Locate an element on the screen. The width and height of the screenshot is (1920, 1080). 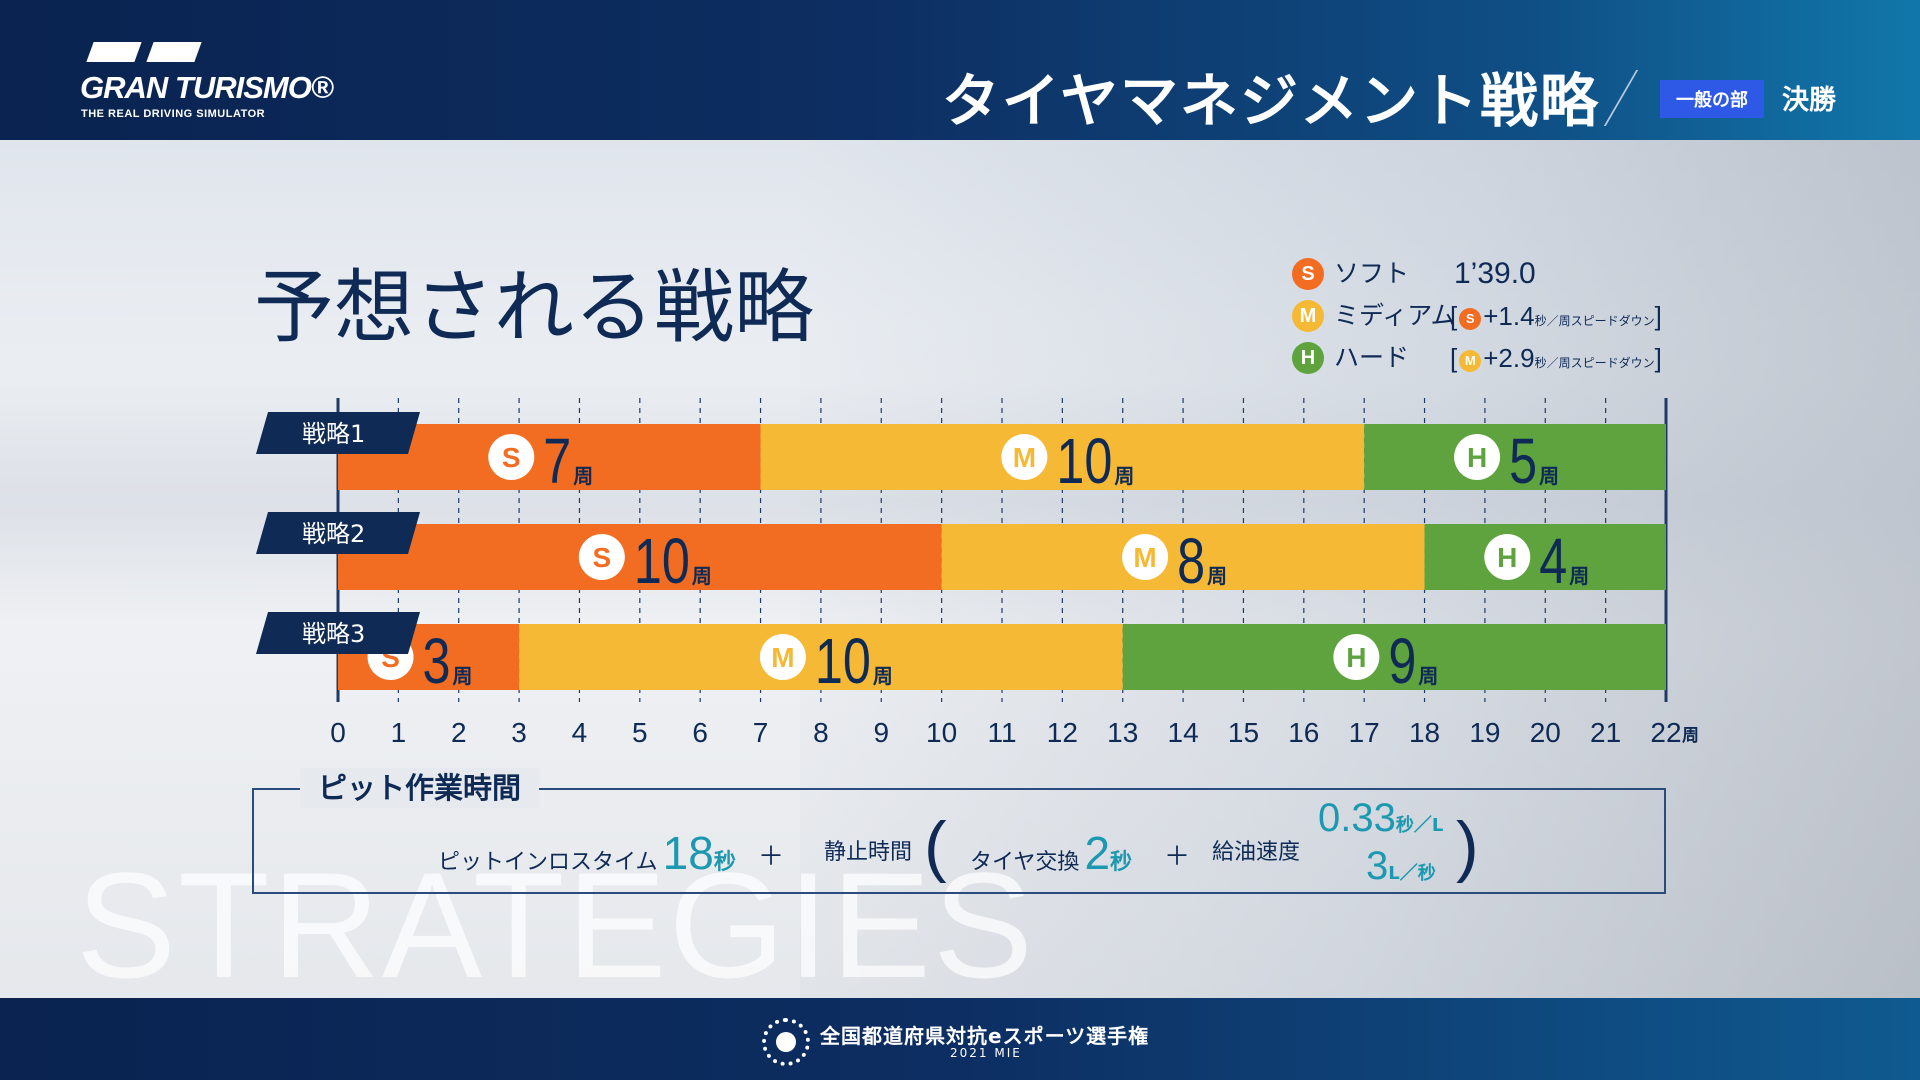
event-emblem-icon is located at coordinates (786, 1042).